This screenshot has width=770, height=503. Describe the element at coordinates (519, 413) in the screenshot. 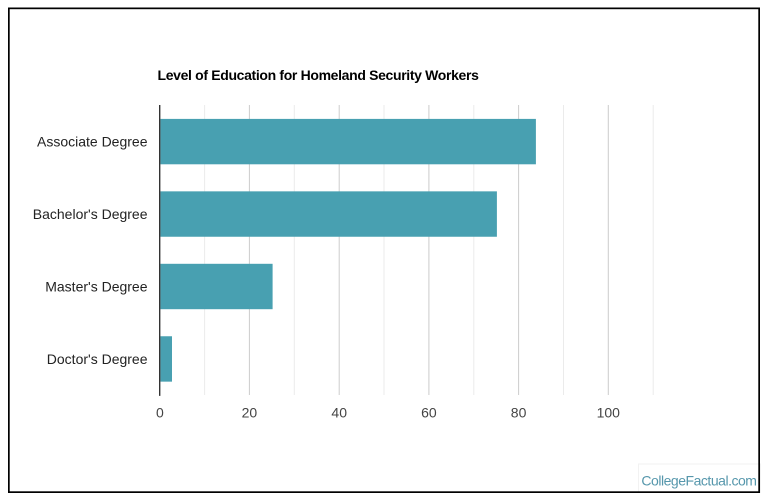

I see `svg-text: 80` at that location.